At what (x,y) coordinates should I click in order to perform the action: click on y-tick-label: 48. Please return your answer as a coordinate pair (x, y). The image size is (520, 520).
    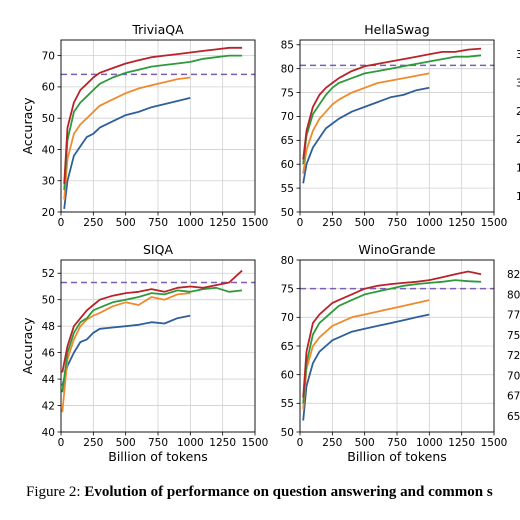
    Looking at the image, I should click on (48, 327).